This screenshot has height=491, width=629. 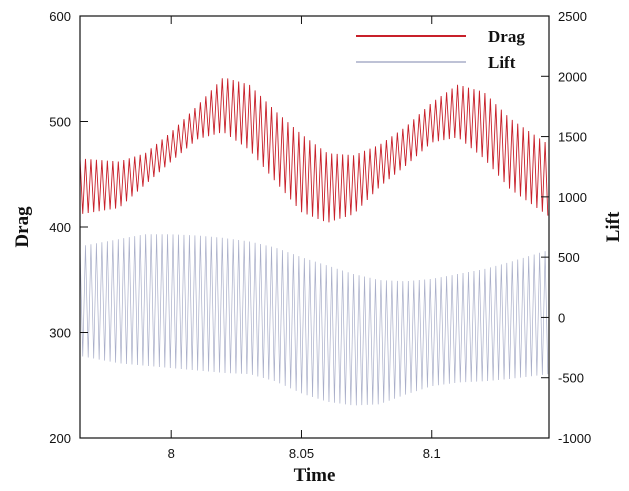 I want to click on right-y-tick-label: -500, so click(x=571, y=378).